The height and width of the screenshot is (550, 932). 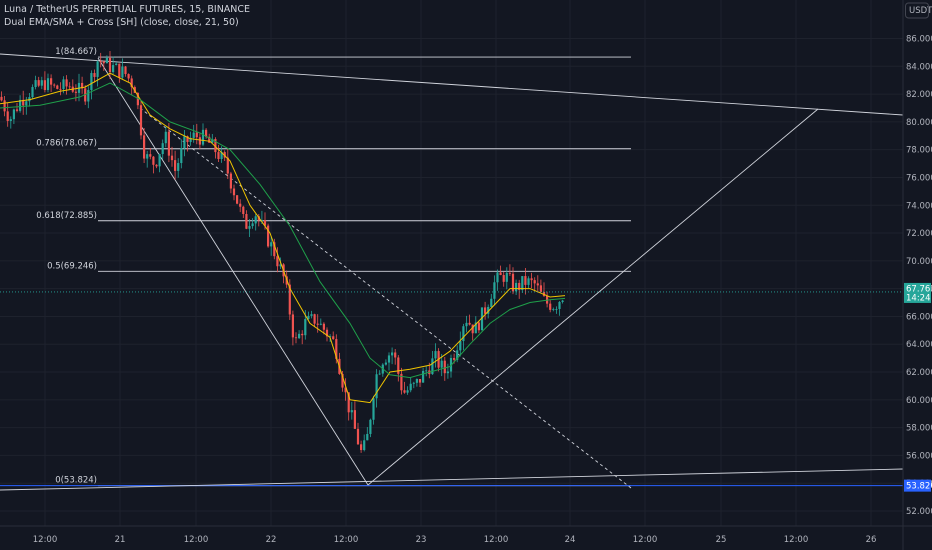 I want to click on y-tick-label: 82.000, so click(x=919, y=95).